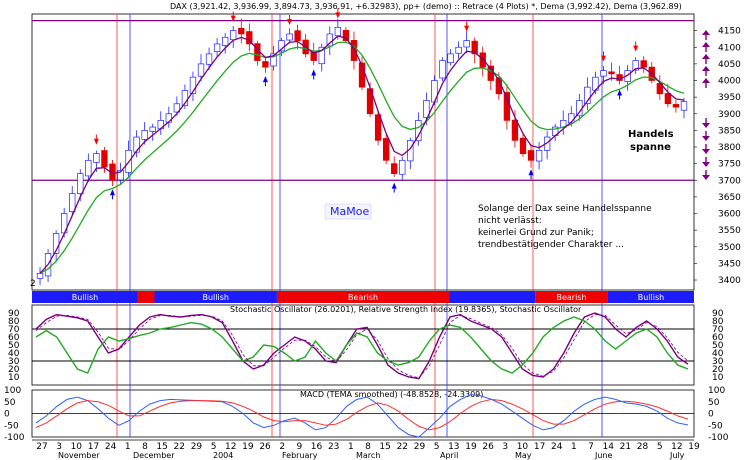 The width and height of the screenshot is (750, 460). I want to click on macd-tick-label: 50, so click(714, 403).